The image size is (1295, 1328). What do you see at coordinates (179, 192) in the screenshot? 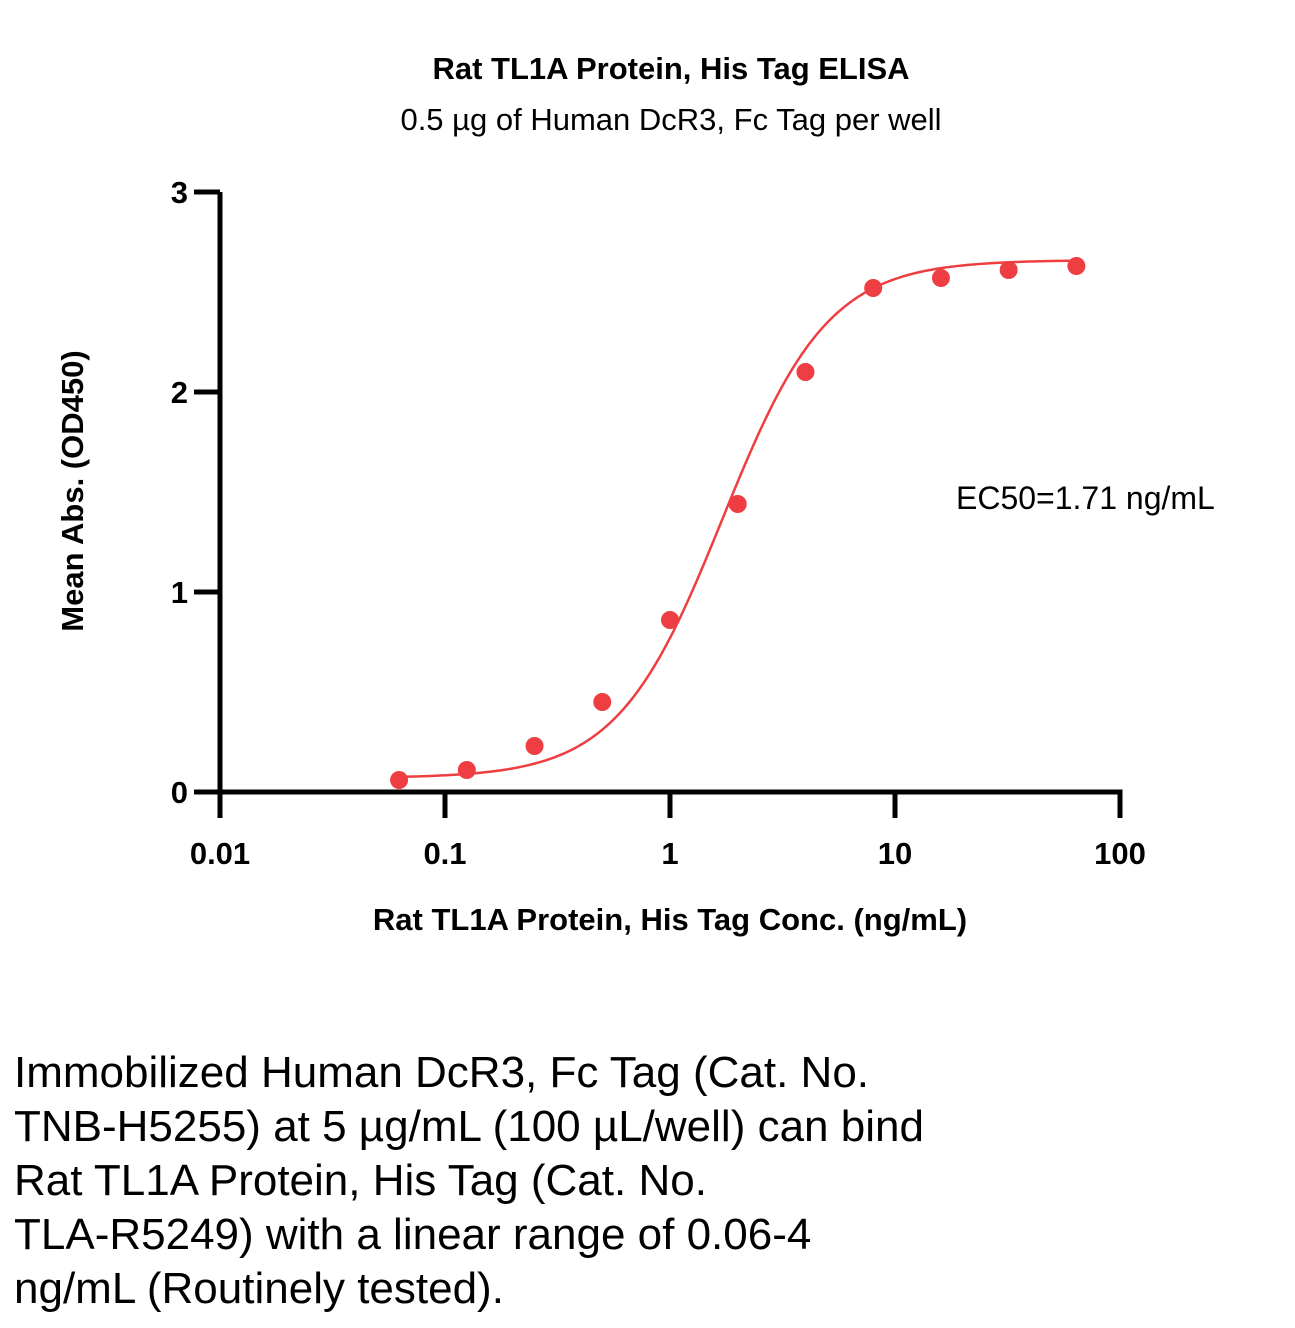
I see `y-tick-label: 3` at bounding box center [179, 192].